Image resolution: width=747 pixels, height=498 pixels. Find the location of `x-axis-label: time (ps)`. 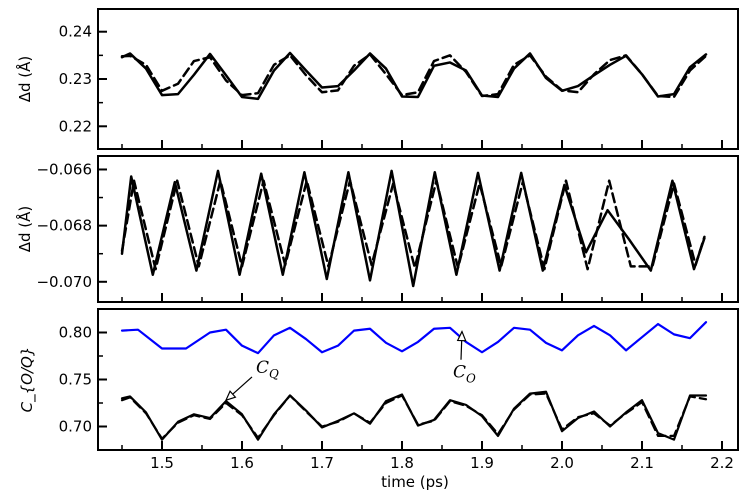

x-axis-label: time (ps) is located at coordinates (415, 482).